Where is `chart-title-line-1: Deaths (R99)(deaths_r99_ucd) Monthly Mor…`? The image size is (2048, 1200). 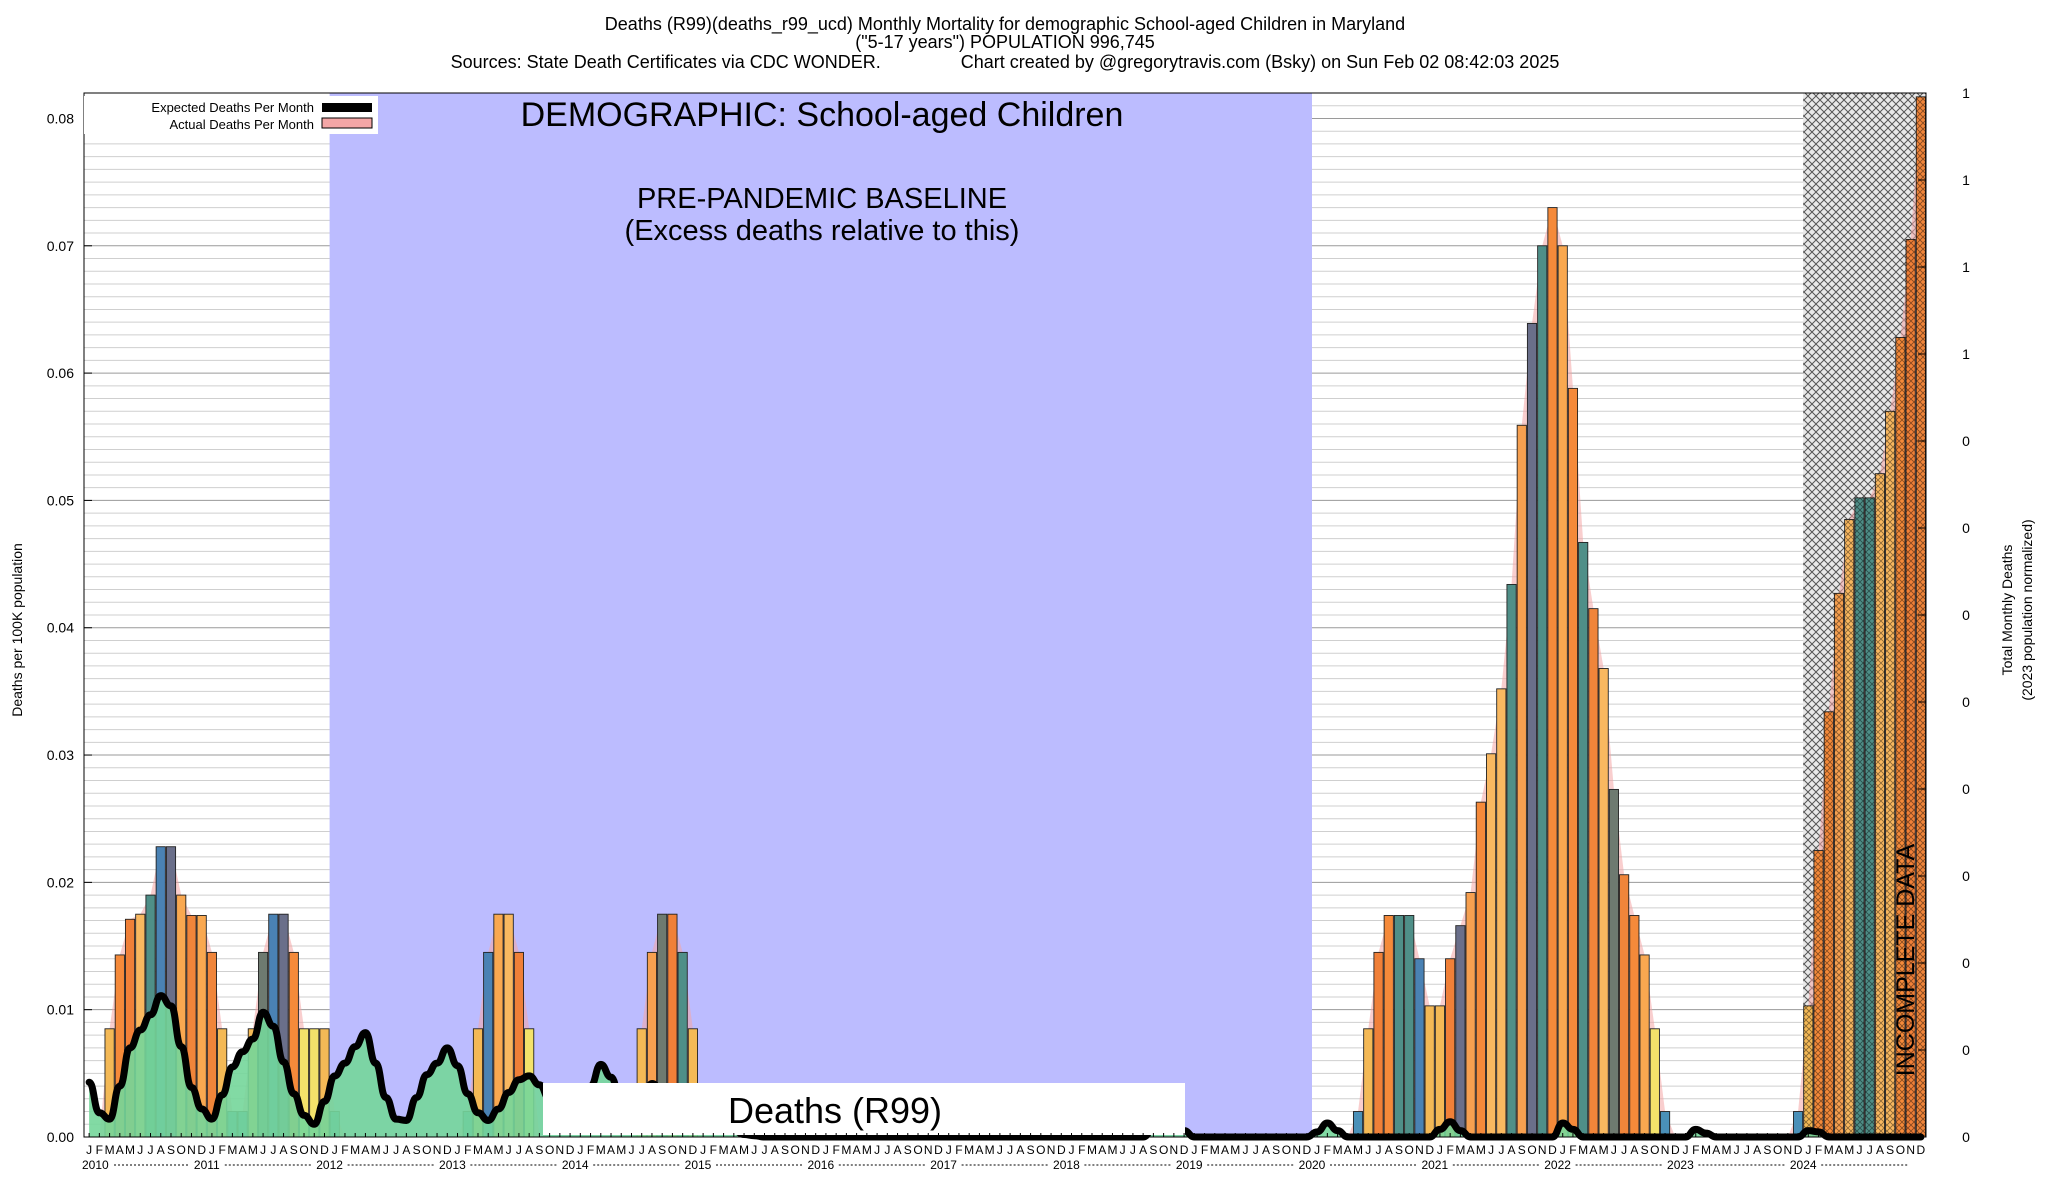 chart-title-line-1: Deaths (R99)(deaths_r99_ucd) Monthly Mor… is located at coordinates (1005, 24).